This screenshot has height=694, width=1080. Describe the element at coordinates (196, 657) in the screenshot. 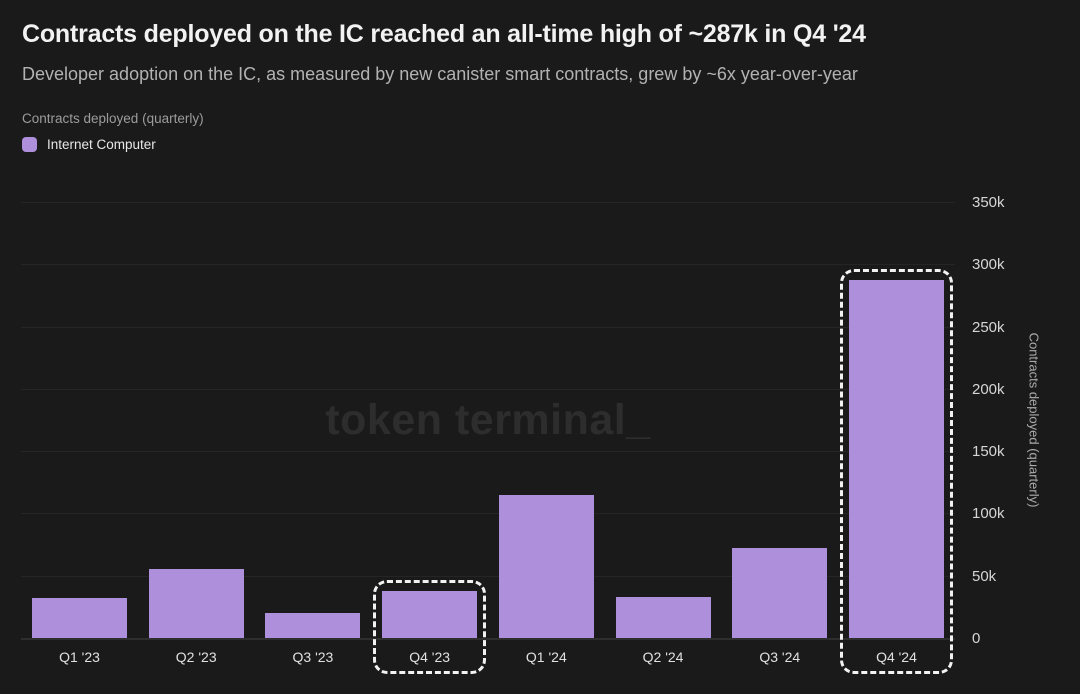

I see `x-tick-q2-23: Q2 '23` at that location.